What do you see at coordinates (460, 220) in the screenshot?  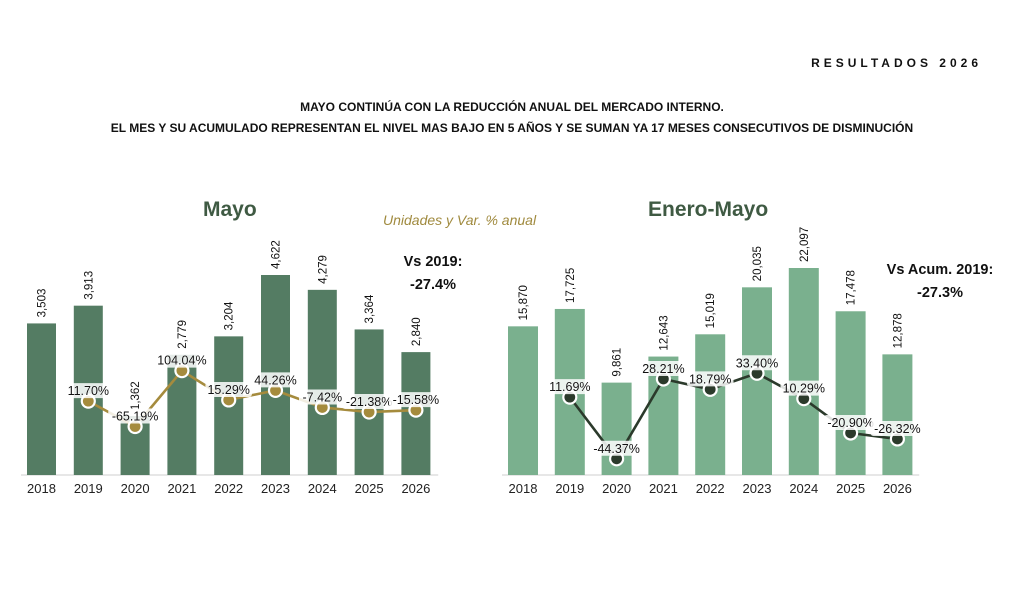 I see `units-note: Unidades y Var. % anual` at bounding box center [460, 220].